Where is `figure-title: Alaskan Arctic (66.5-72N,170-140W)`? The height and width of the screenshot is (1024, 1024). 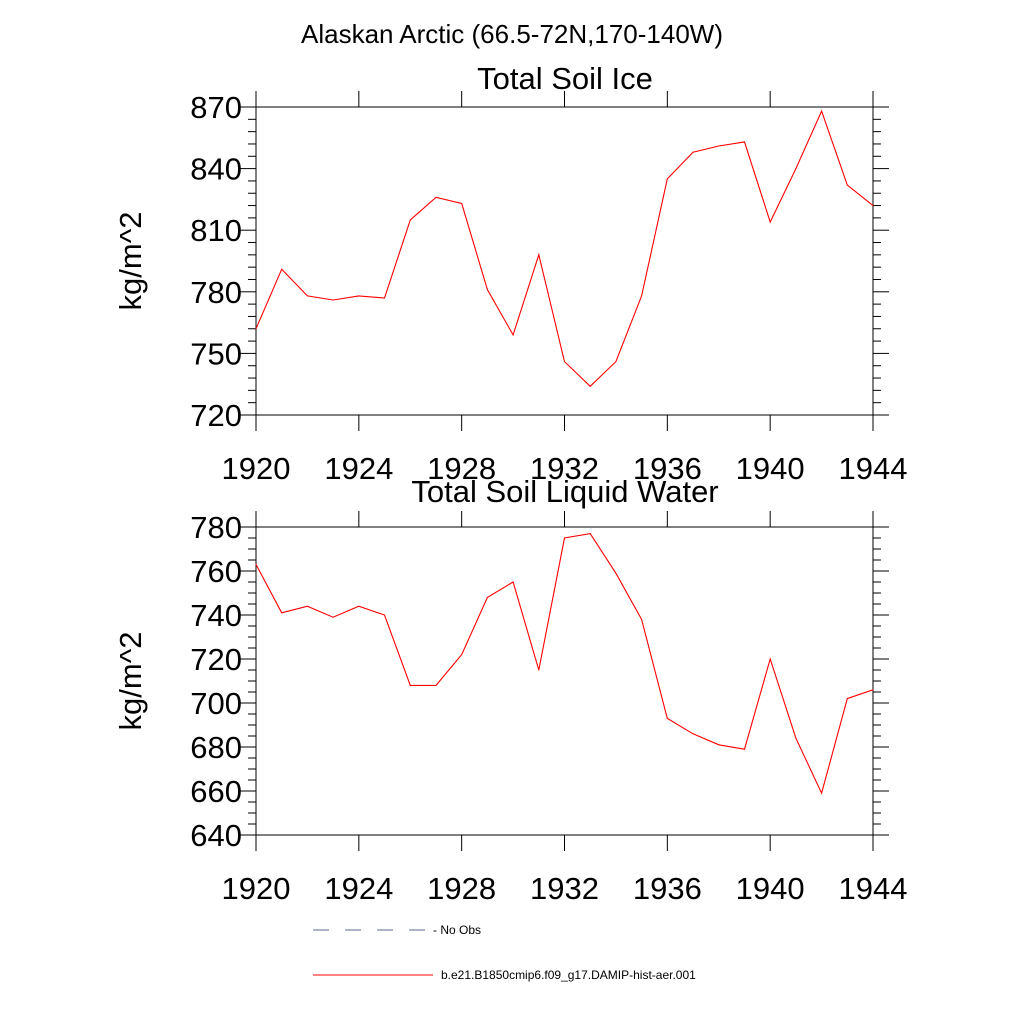 figure-title: Alaskan Arctic (66.5-72N,170-140W) is located at coordinates (512, 34).